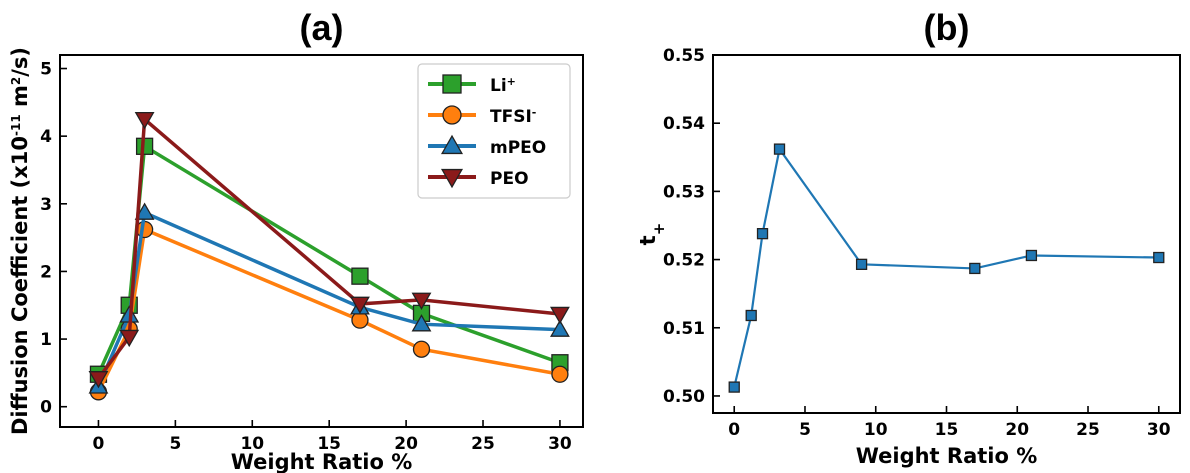 Image resolution: width=1190 pixels, height=473 pixels. I want to click on y-axis-title-units: m, so click(20, 99).